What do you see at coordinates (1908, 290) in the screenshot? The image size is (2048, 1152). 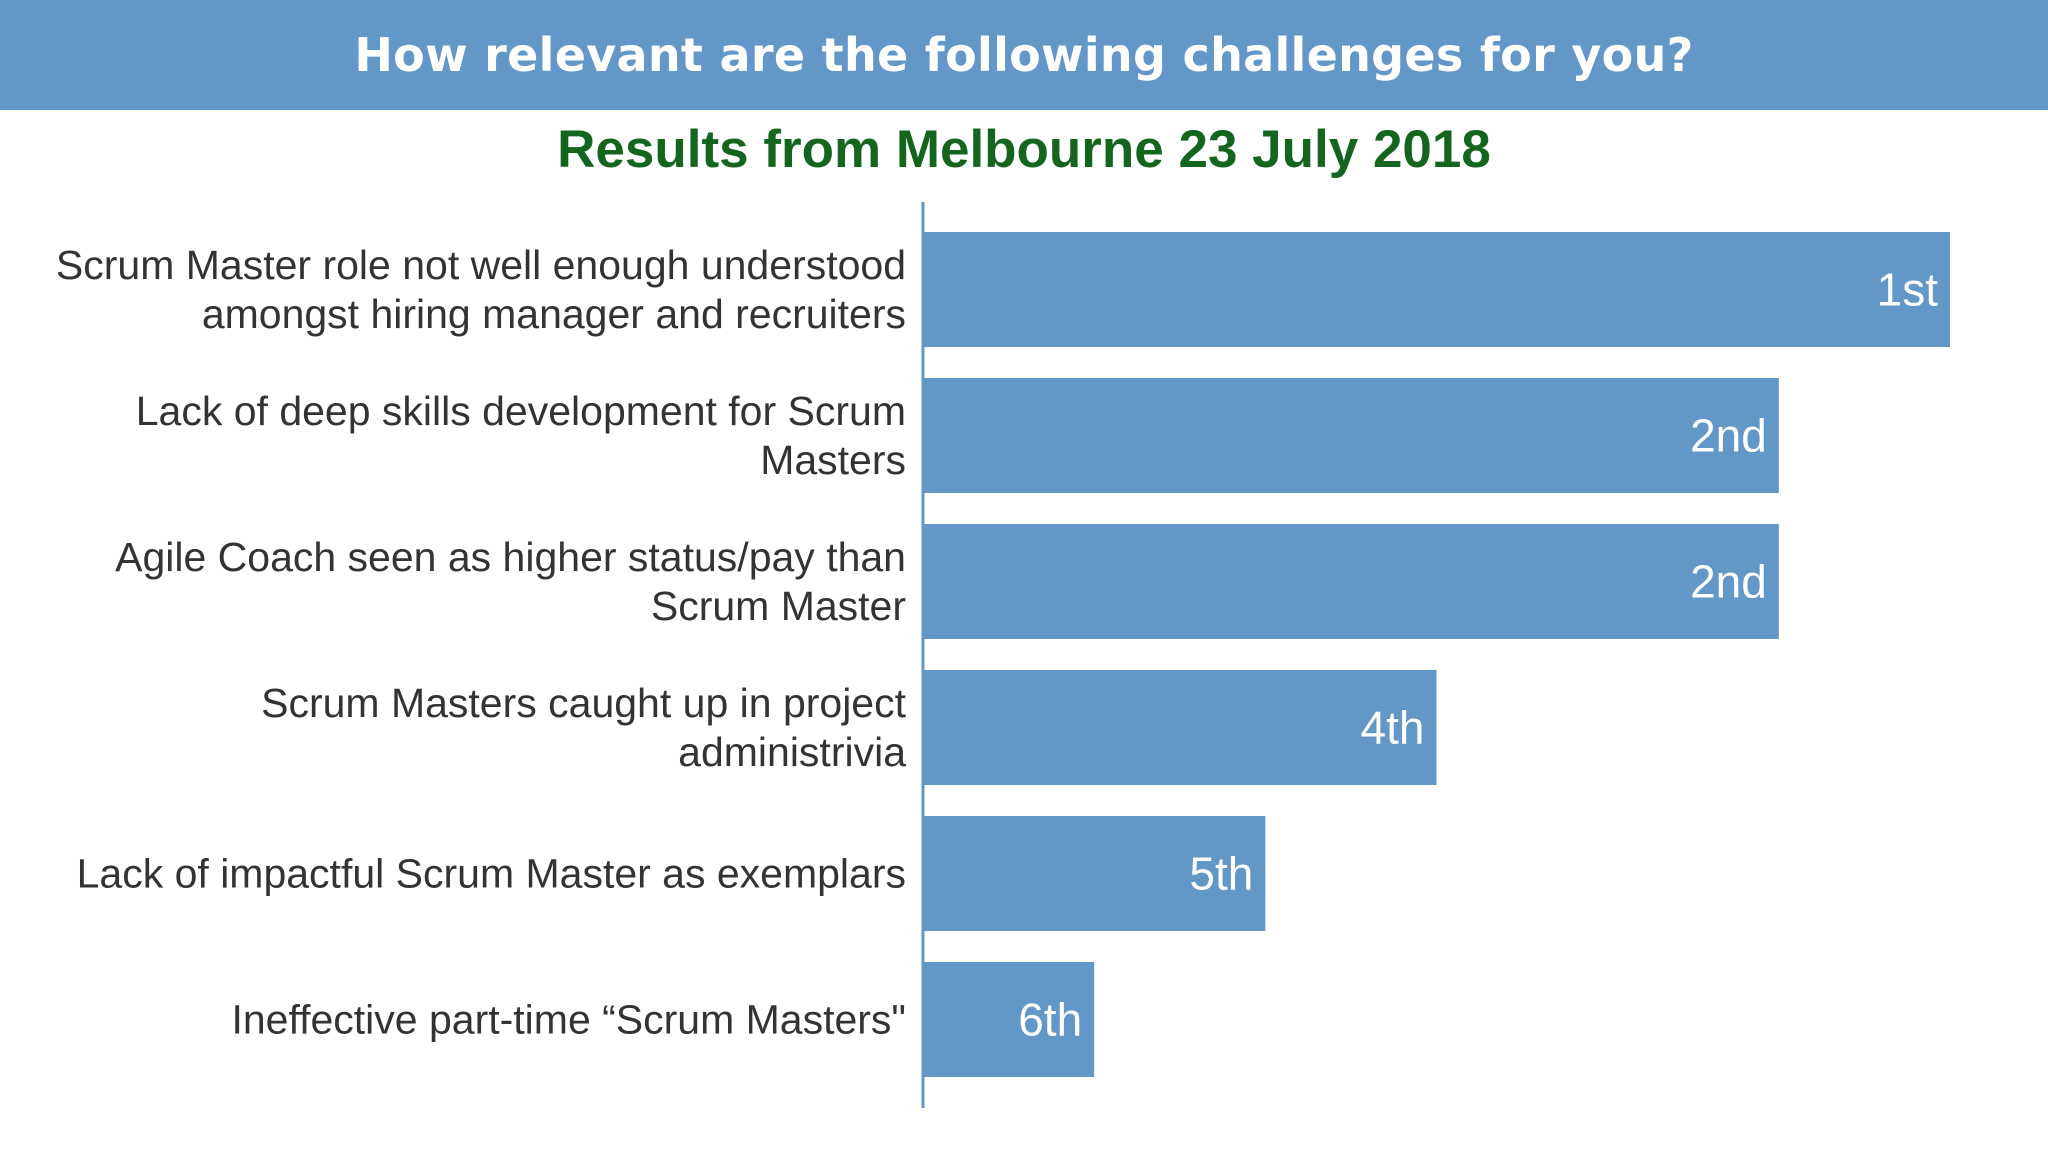 I see `bar-data-label: 1st` at bounding box center [1908, 290].